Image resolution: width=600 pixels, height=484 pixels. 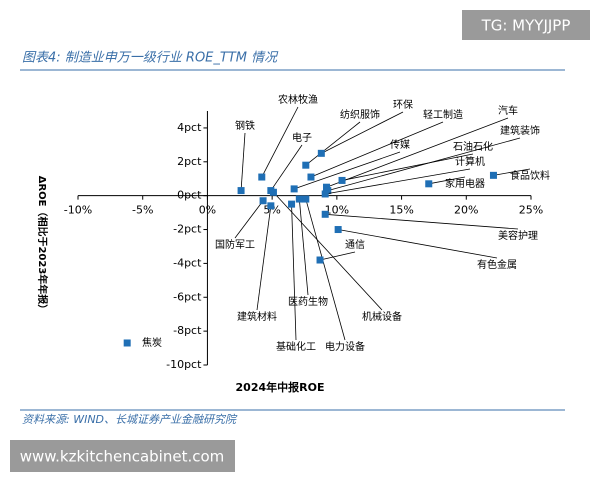 What do you see at coordinates (345, 346) in the screenshot?
I see `point-label: 电力设备` at bounding box center [345, 346].